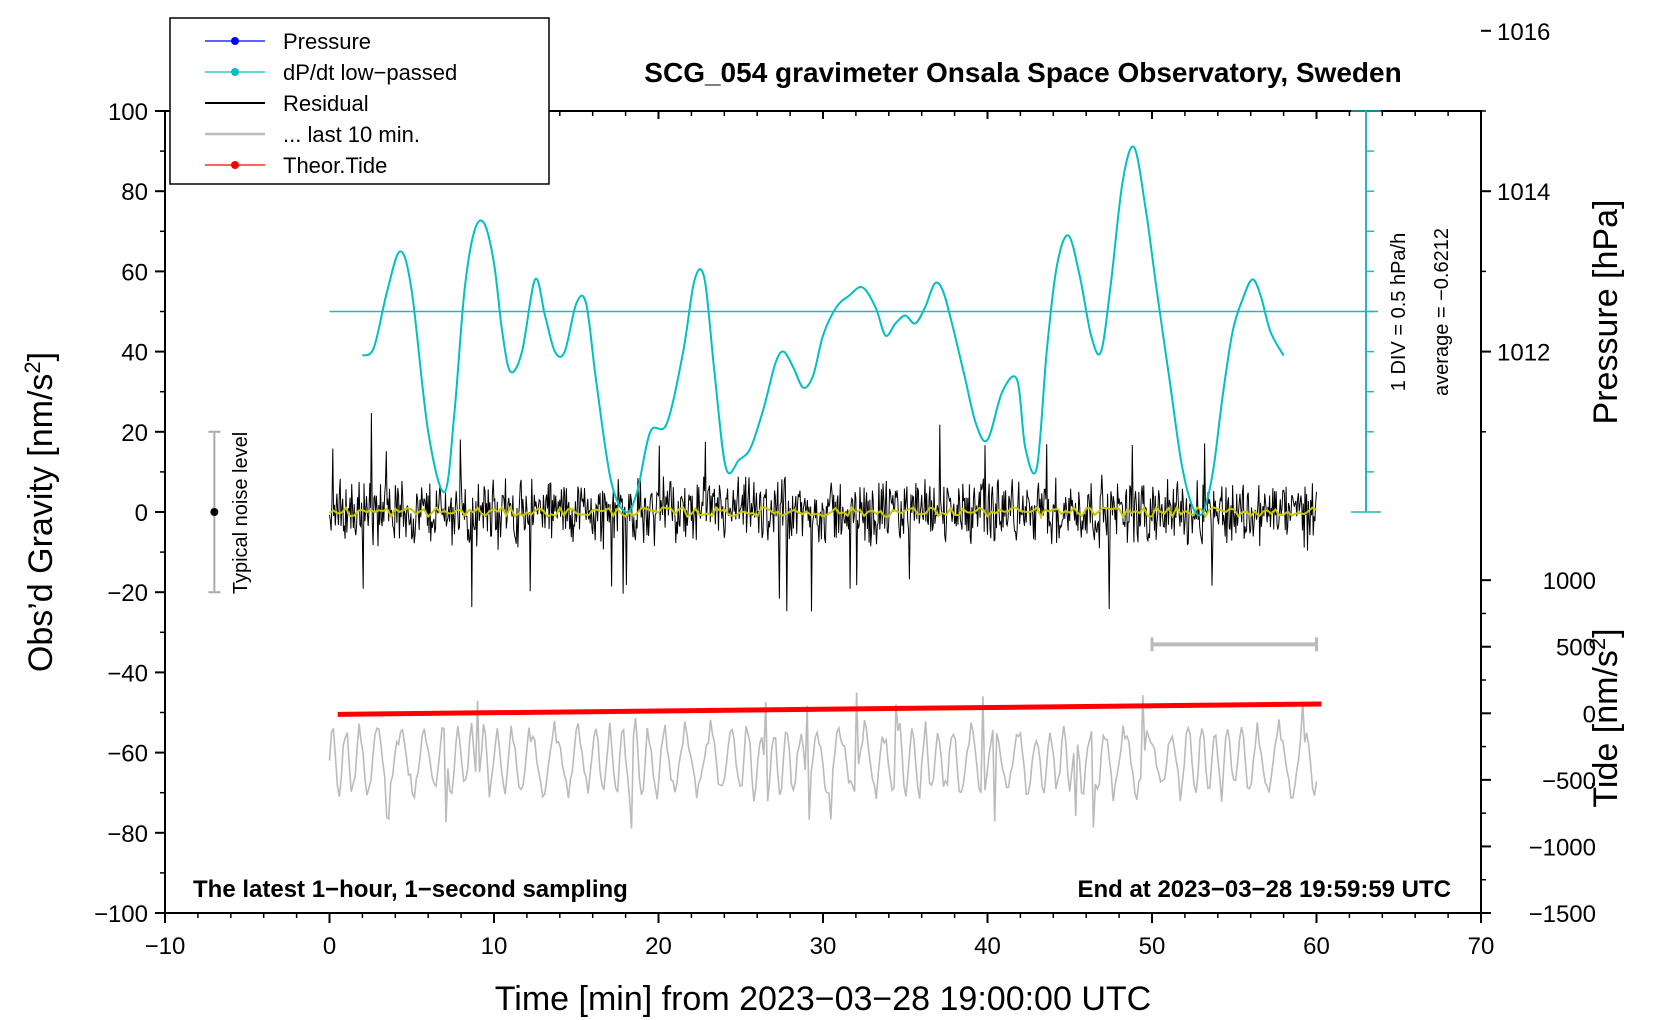 The height and width of the screenshot is (1020, 1660). Describe the element at coordinates (1606, 312) in the screenshot. I see `pressure-axis-title: Pressure [hPa]` at that location.